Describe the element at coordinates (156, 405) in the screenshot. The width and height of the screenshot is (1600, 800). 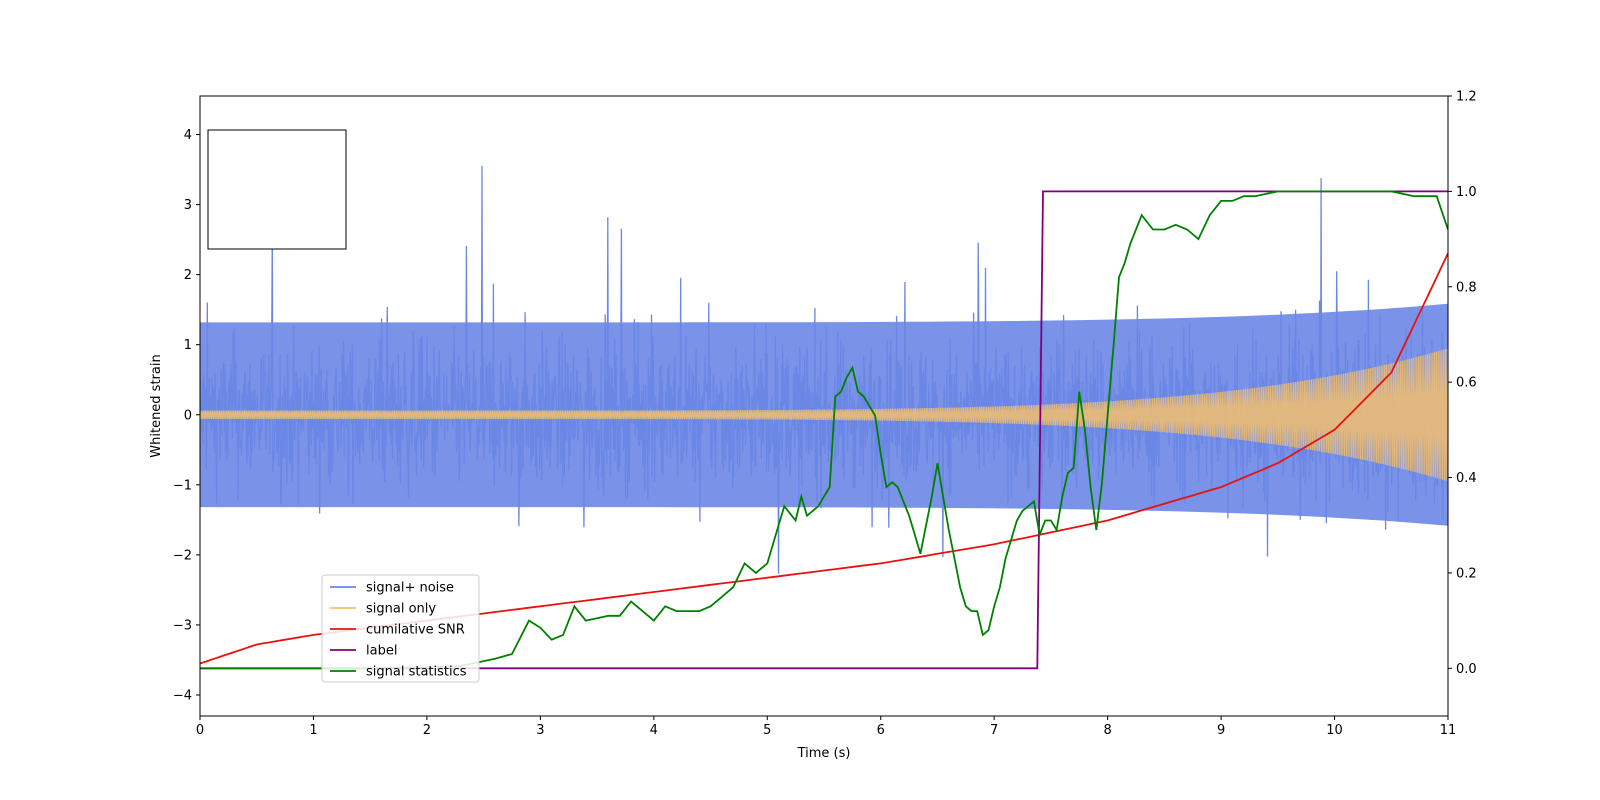
I see `y-axis-label: Whitened strain` at that location.